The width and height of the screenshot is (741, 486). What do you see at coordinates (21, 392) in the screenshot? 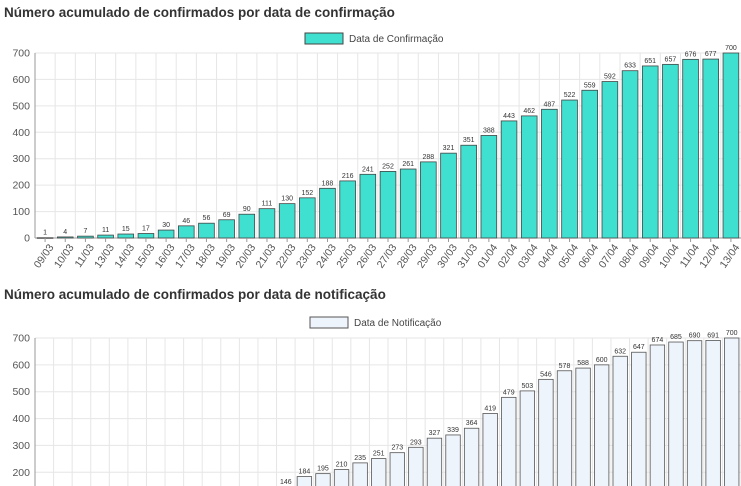
I see `y-tick-label: 500` at bounding box center [21, 392].